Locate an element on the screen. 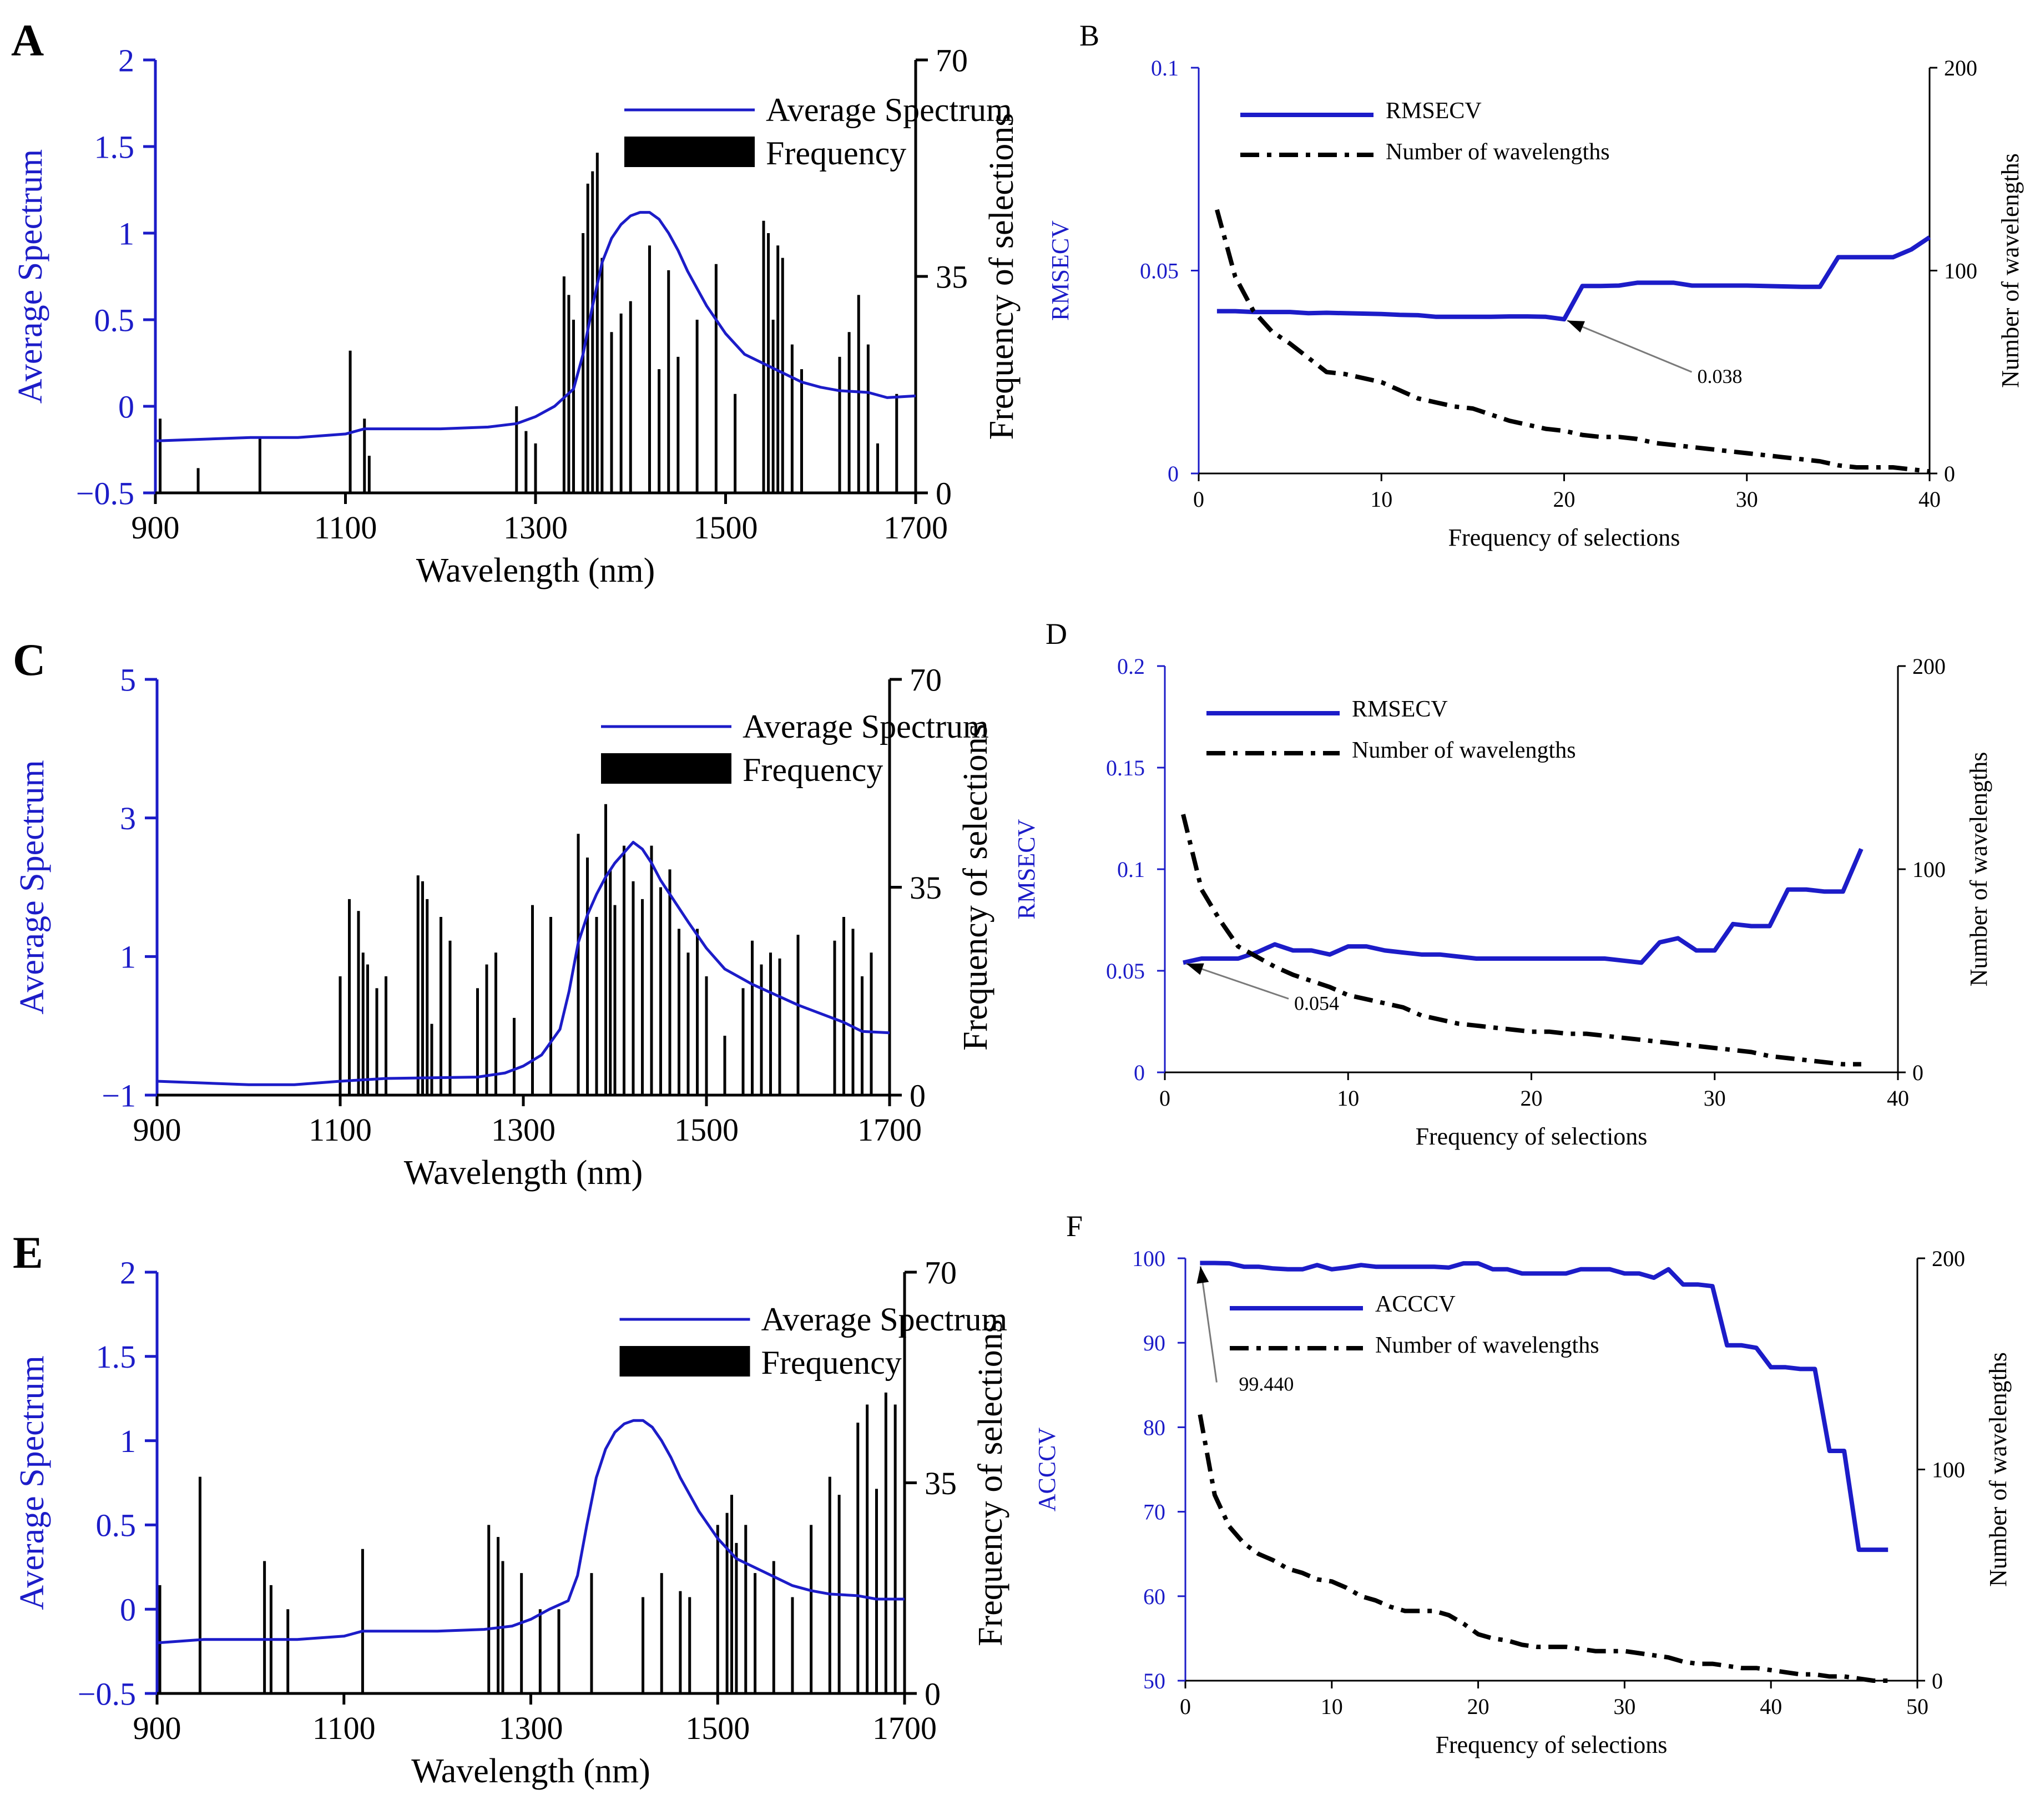 The height and width of the screenshot is (1820, 2040). left-axis-title: ACCCV is located at coordinates (1047, 1469).